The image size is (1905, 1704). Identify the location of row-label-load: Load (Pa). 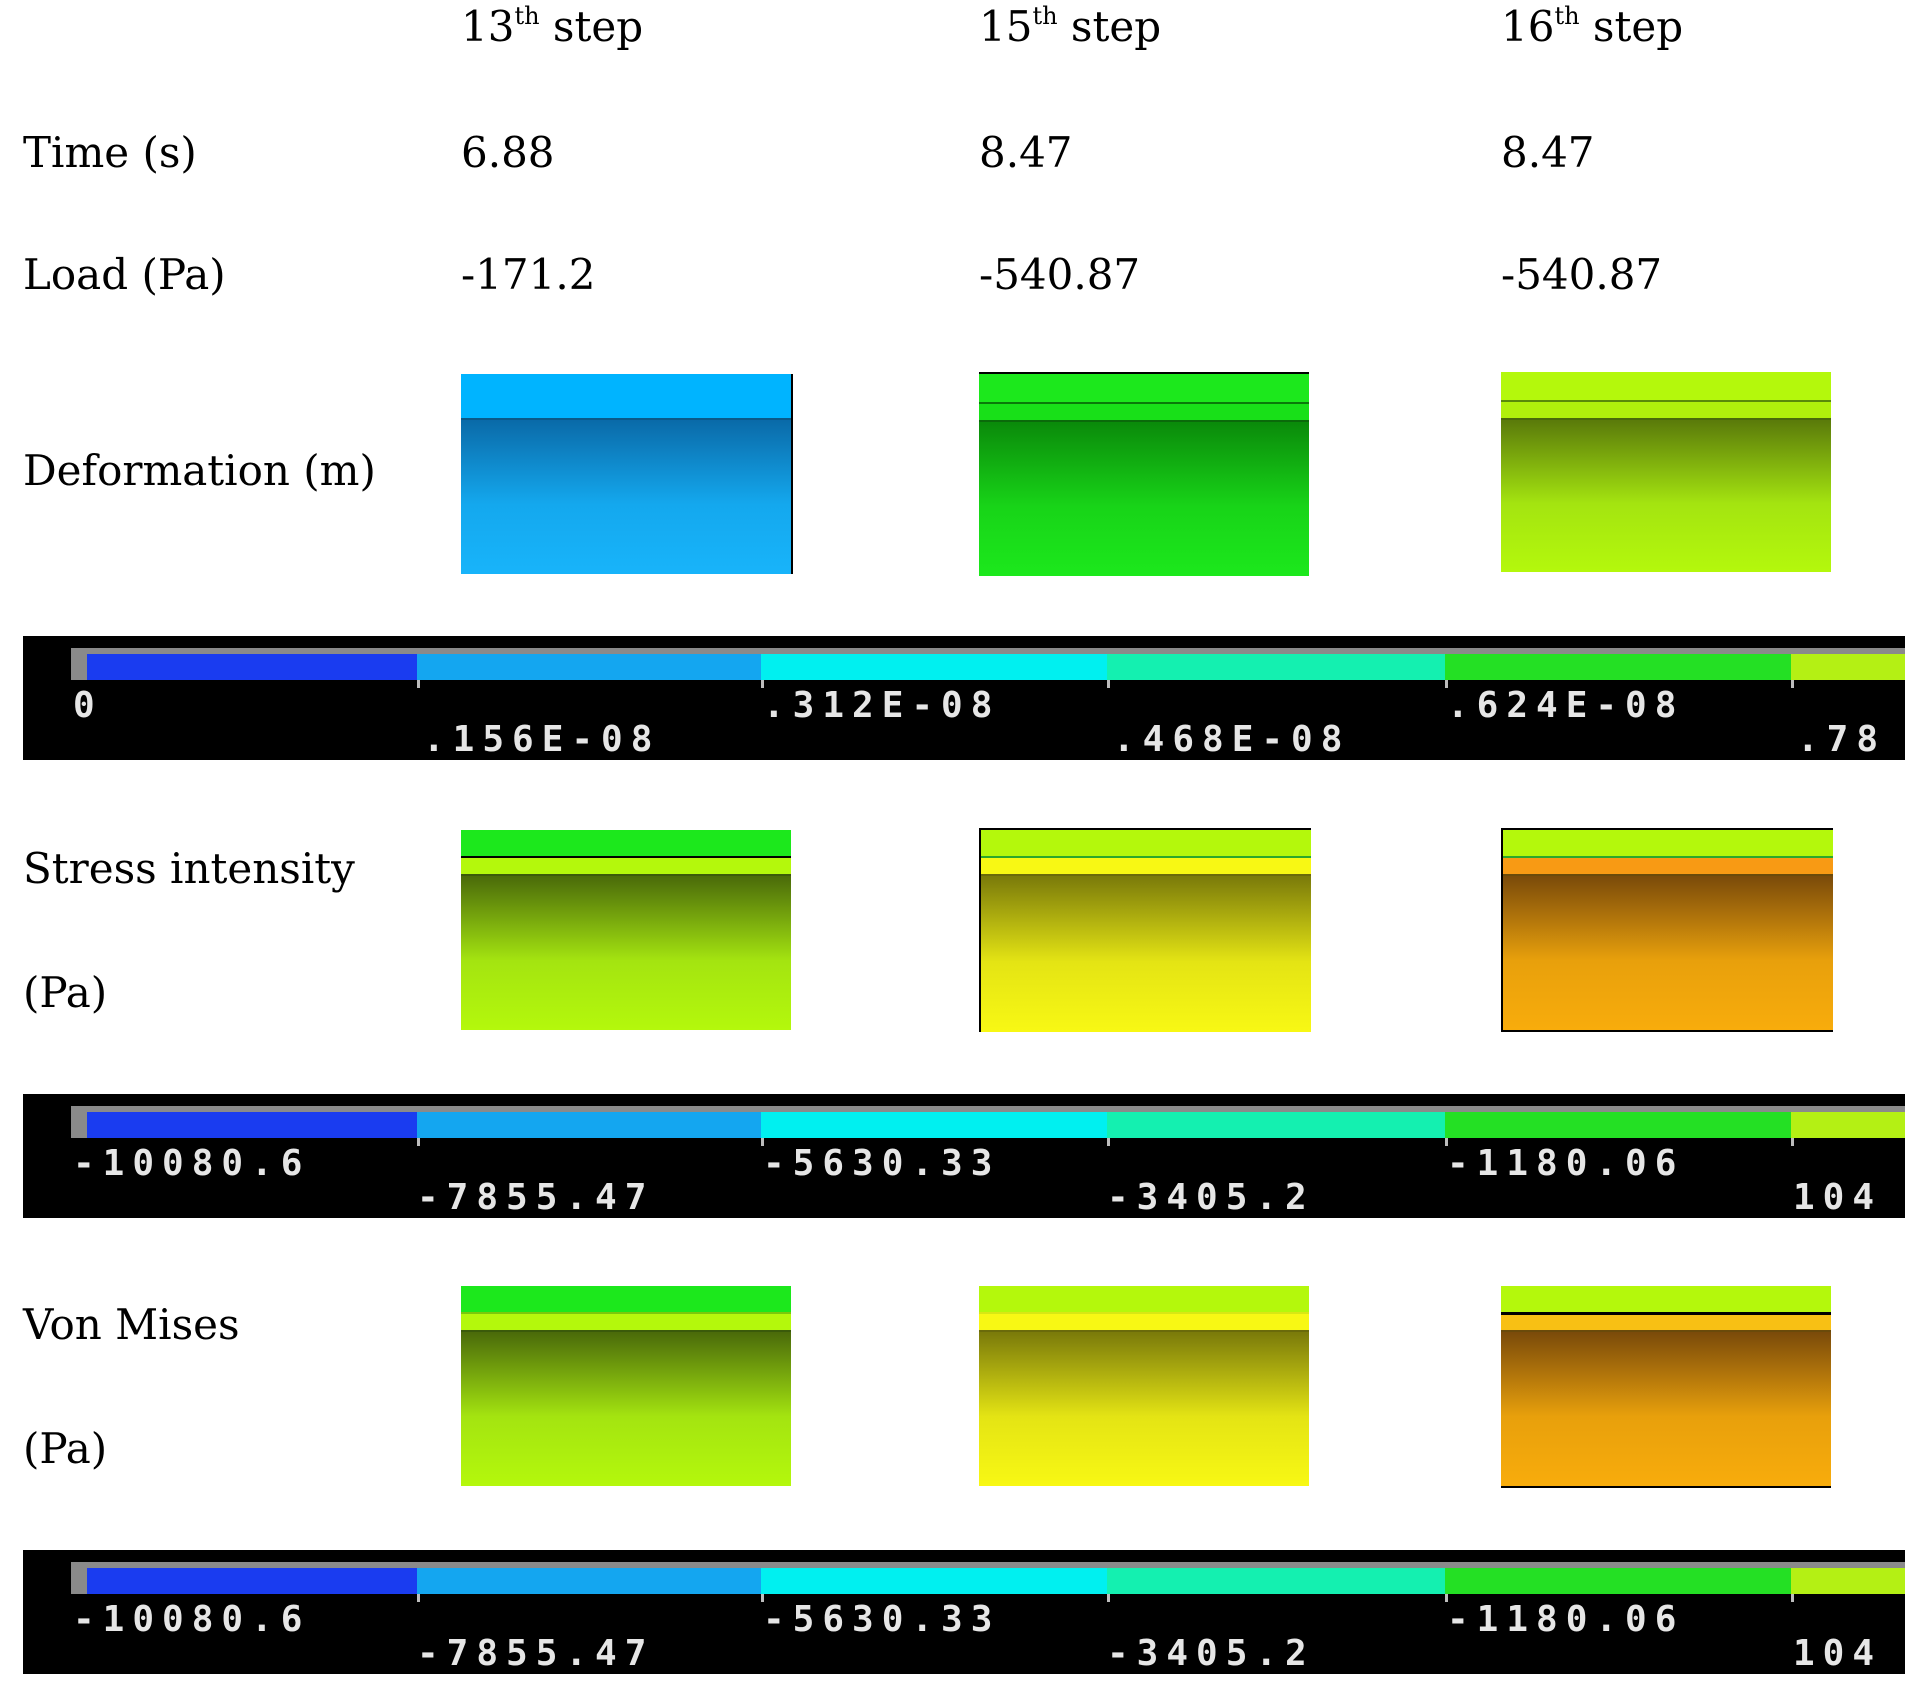
(124, 274).